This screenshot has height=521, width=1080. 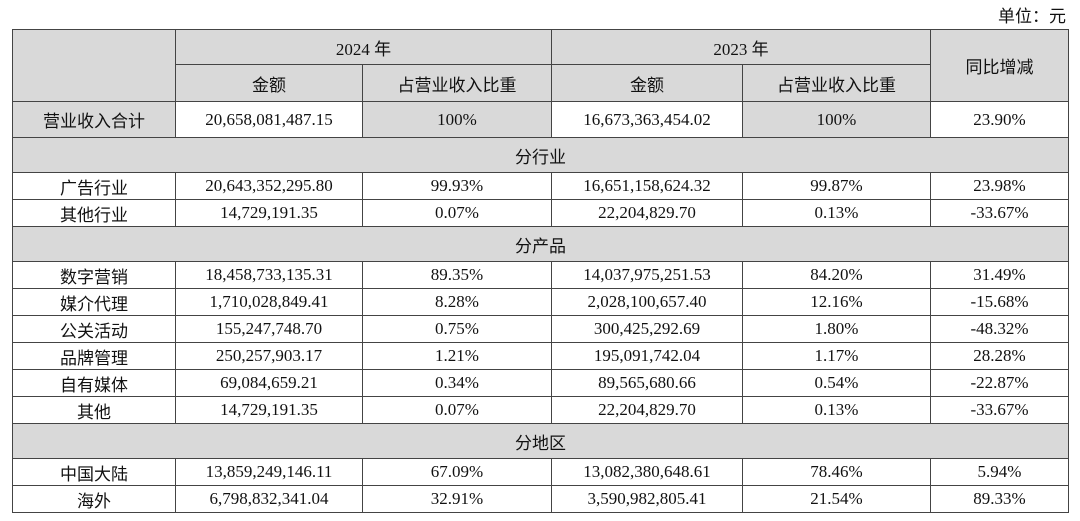 I want to click on cell: 21.54%, so click(x=836, y=499).